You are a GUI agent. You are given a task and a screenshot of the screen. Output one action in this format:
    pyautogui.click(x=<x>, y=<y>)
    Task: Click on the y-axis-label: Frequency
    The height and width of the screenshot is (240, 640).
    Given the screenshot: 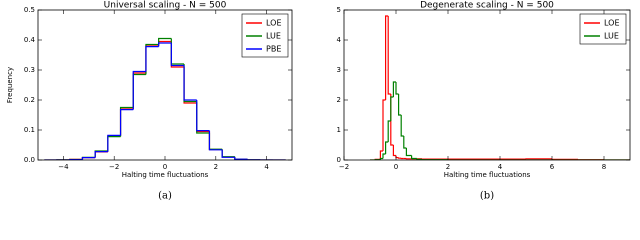 What is the action you would take?
    pyautogui.click(x=10, y=85)
    